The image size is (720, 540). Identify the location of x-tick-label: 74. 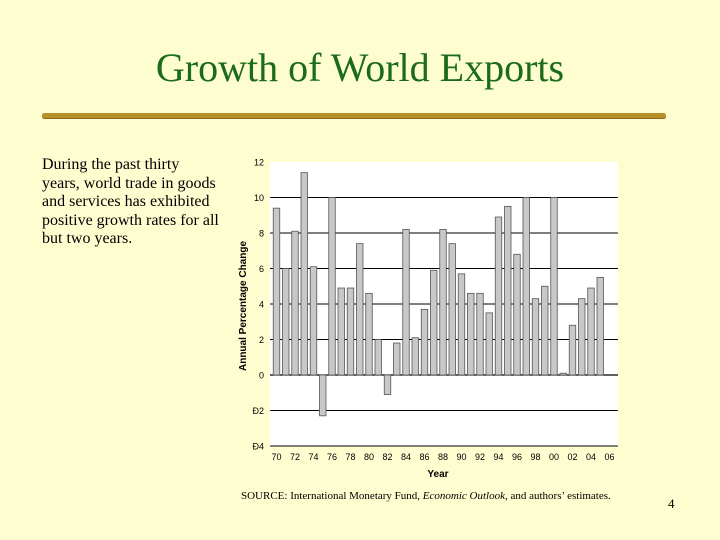
(313, 457).